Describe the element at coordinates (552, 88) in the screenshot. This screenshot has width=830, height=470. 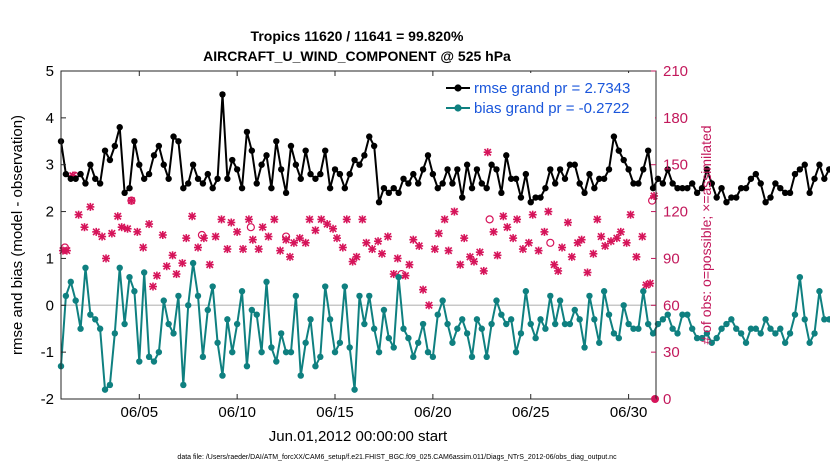
I see `legend-rmse-text: rmse grand pr = 2.7343` at that location.